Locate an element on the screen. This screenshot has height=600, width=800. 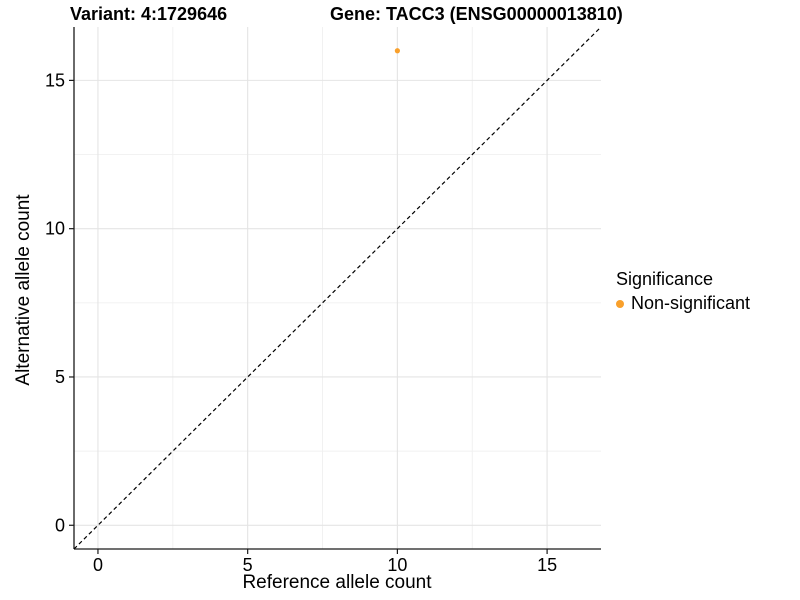
x-tick-label: 0 is located at coordinates (98, 565).